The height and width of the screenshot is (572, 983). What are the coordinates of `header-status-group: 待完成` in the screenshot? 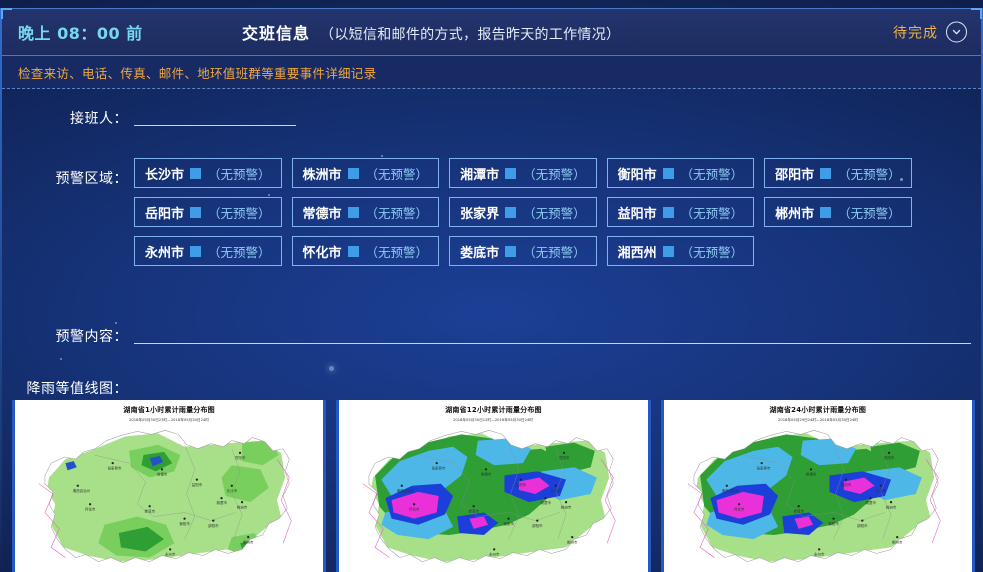 It's located at (930, 32).